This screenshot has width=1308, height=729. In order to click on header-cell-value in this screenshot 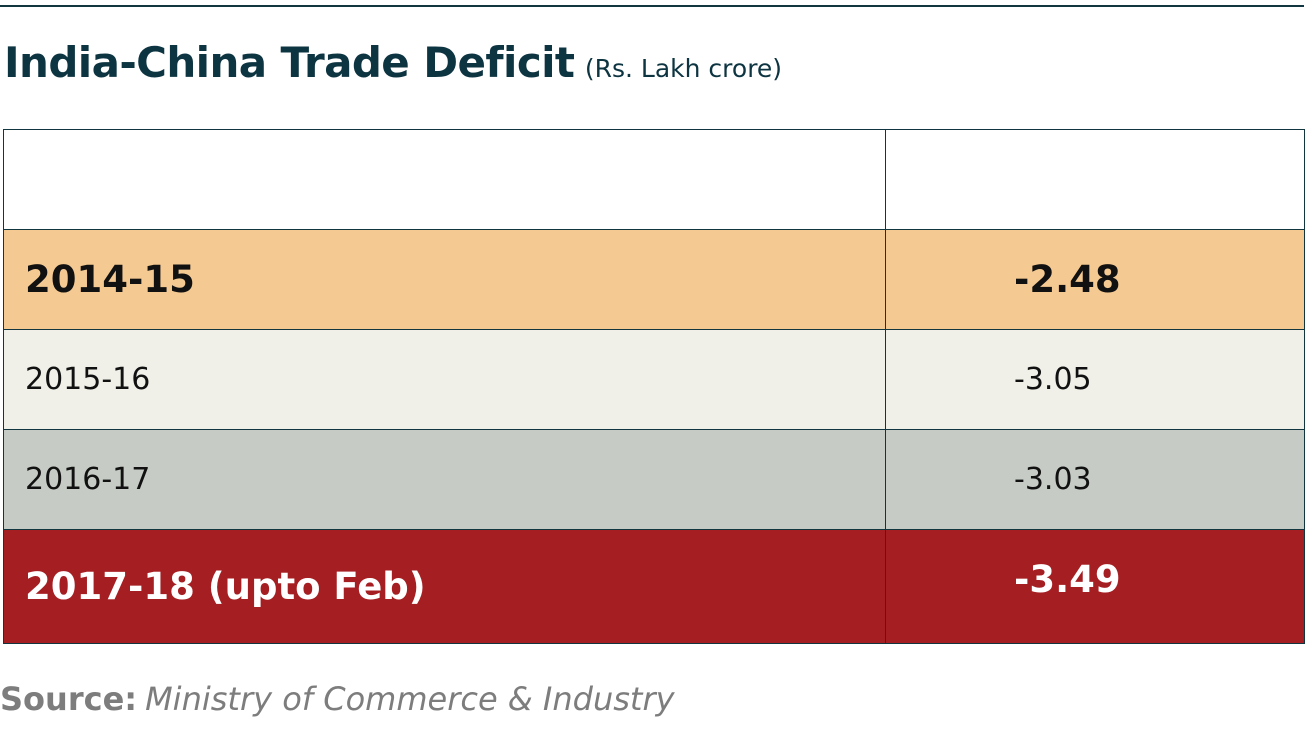, I will do `click(1095, 179)`.